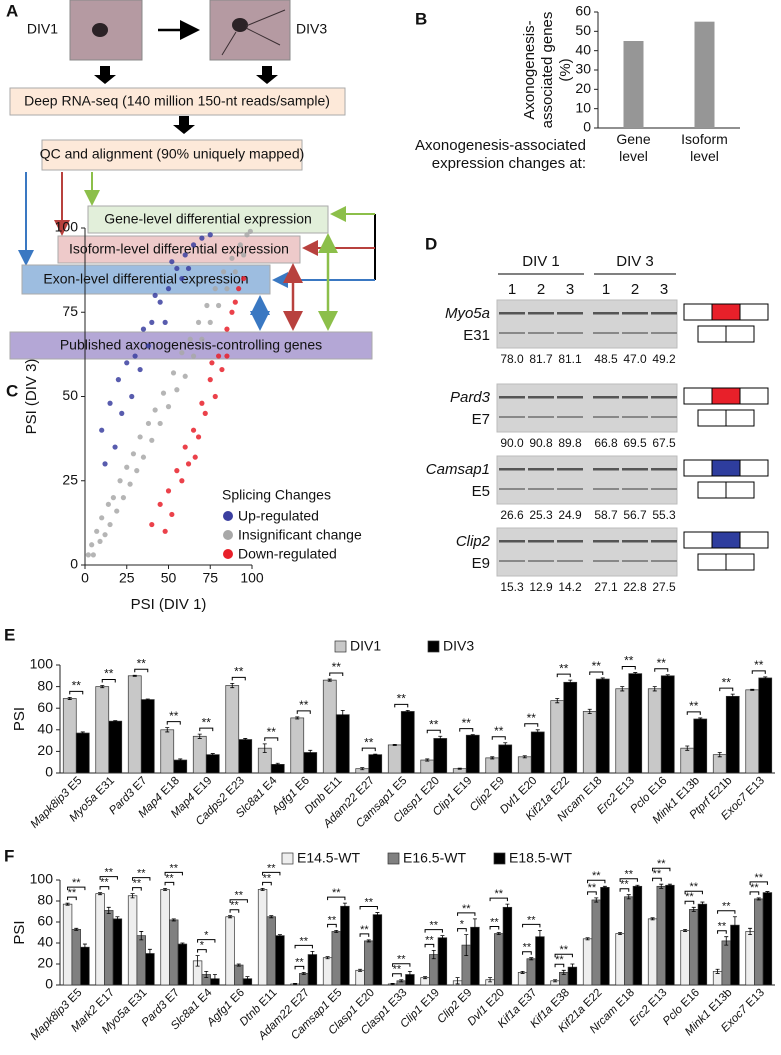 The image size is (781, 1055). What do you see at coordinates (541, 261) in the screenshot?
I see `group-label: DIV 1` at bounding box center [541, 261].